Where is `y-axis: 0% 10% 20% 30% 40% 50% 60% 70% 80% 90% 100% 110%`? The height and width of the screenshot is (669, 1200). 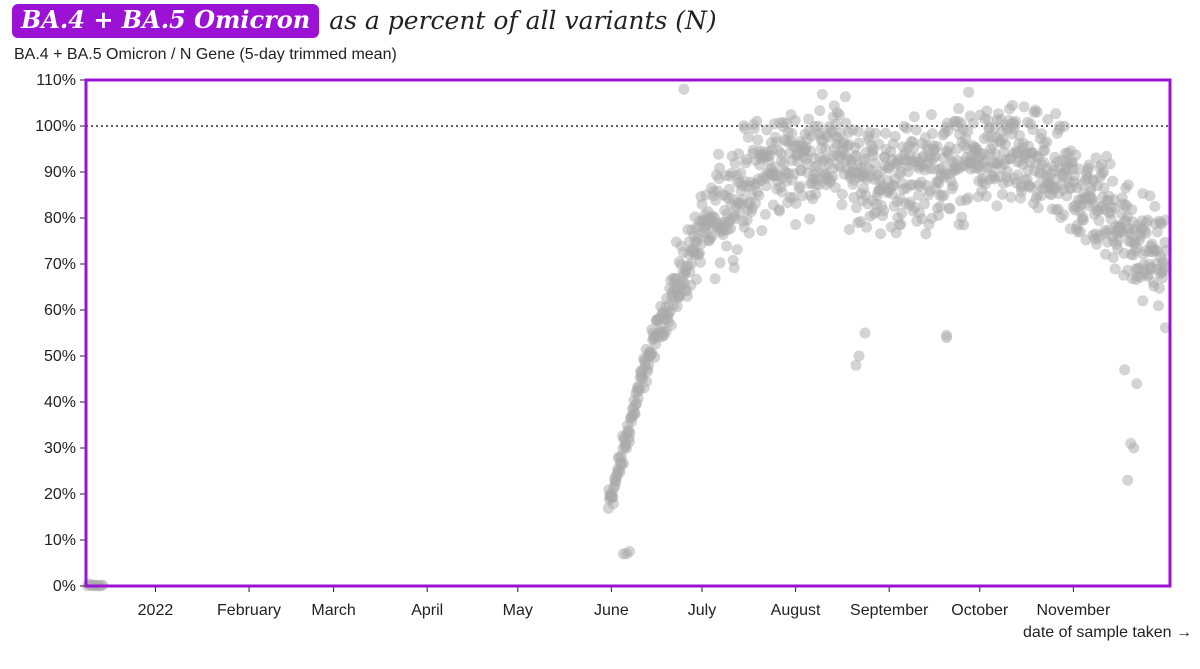 y-axis: 0% 10% 20% 30% 40% 50% 60% 70% 80% 90% 100% 110% is located at coordinates (60, 333).